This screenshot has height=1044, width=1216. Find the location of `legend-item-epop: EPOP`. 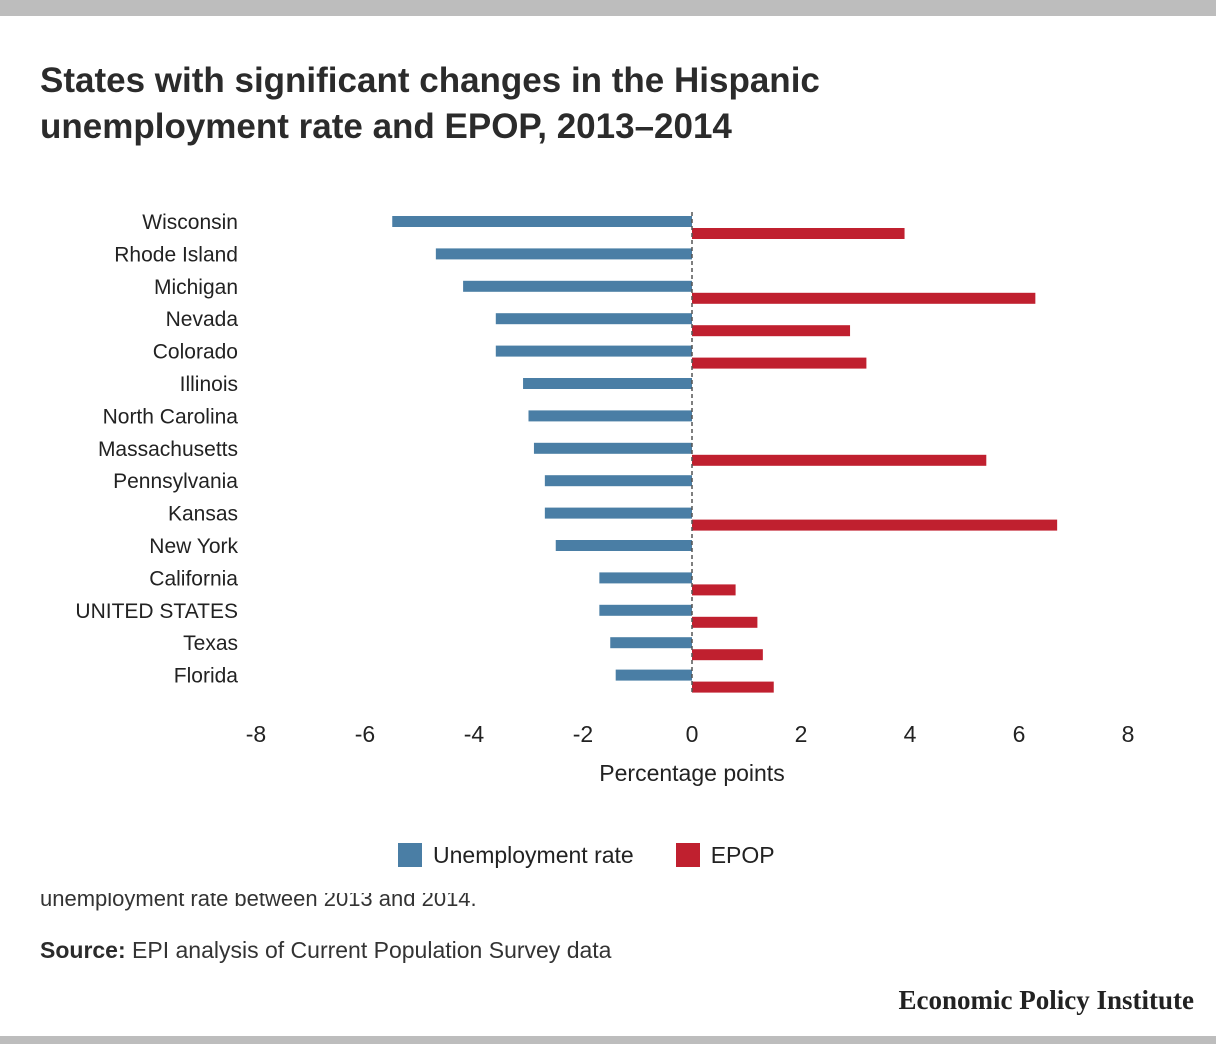

legend-item-epop: EPOP is located at coordinates (725, 855).